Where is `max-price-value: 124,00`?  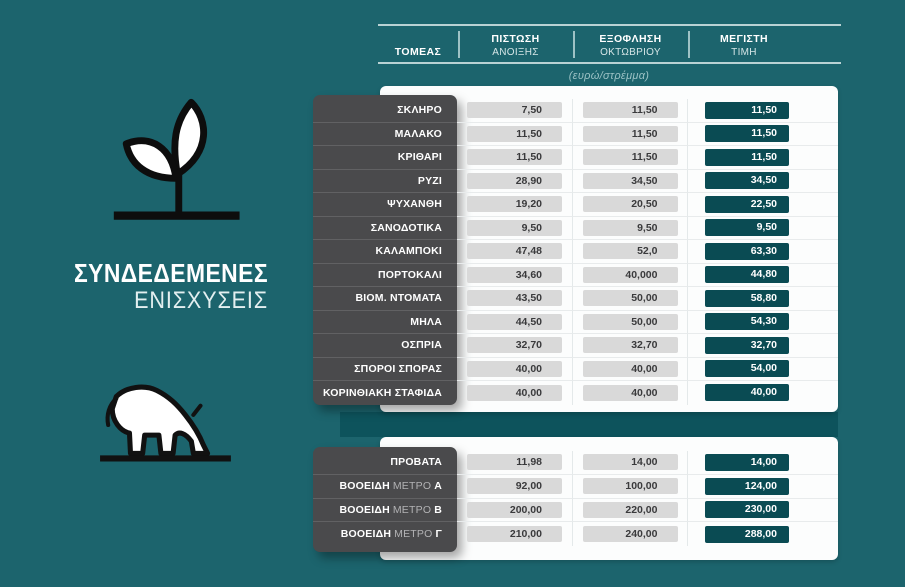
max-price-value: 124,00 is located at coordinates (747, 486).